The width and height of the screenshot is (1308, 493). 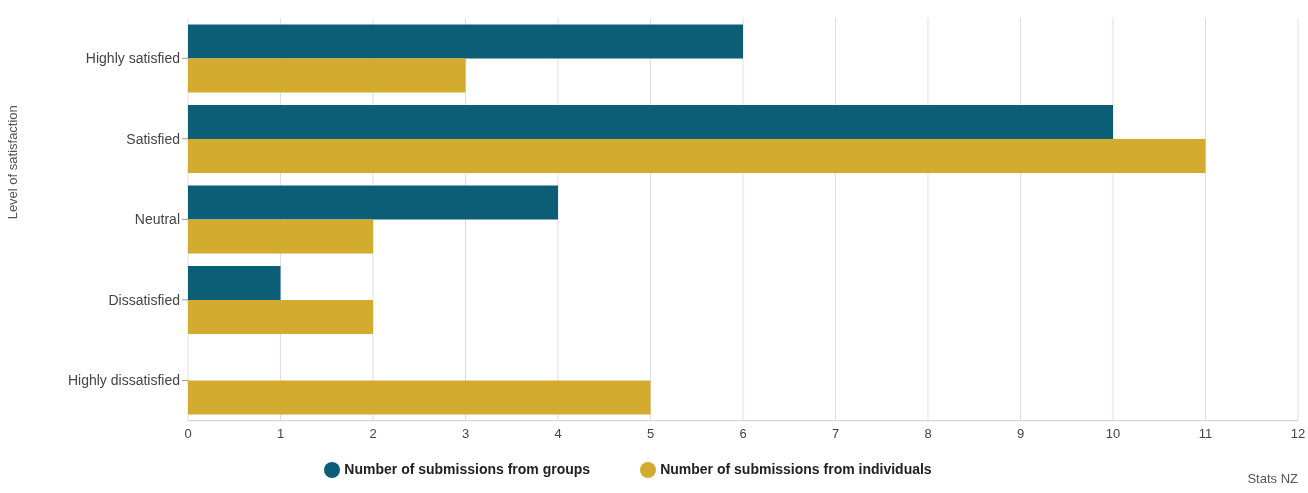 I want to click on x-tick-label: 11, so click(x=1205, y=433).